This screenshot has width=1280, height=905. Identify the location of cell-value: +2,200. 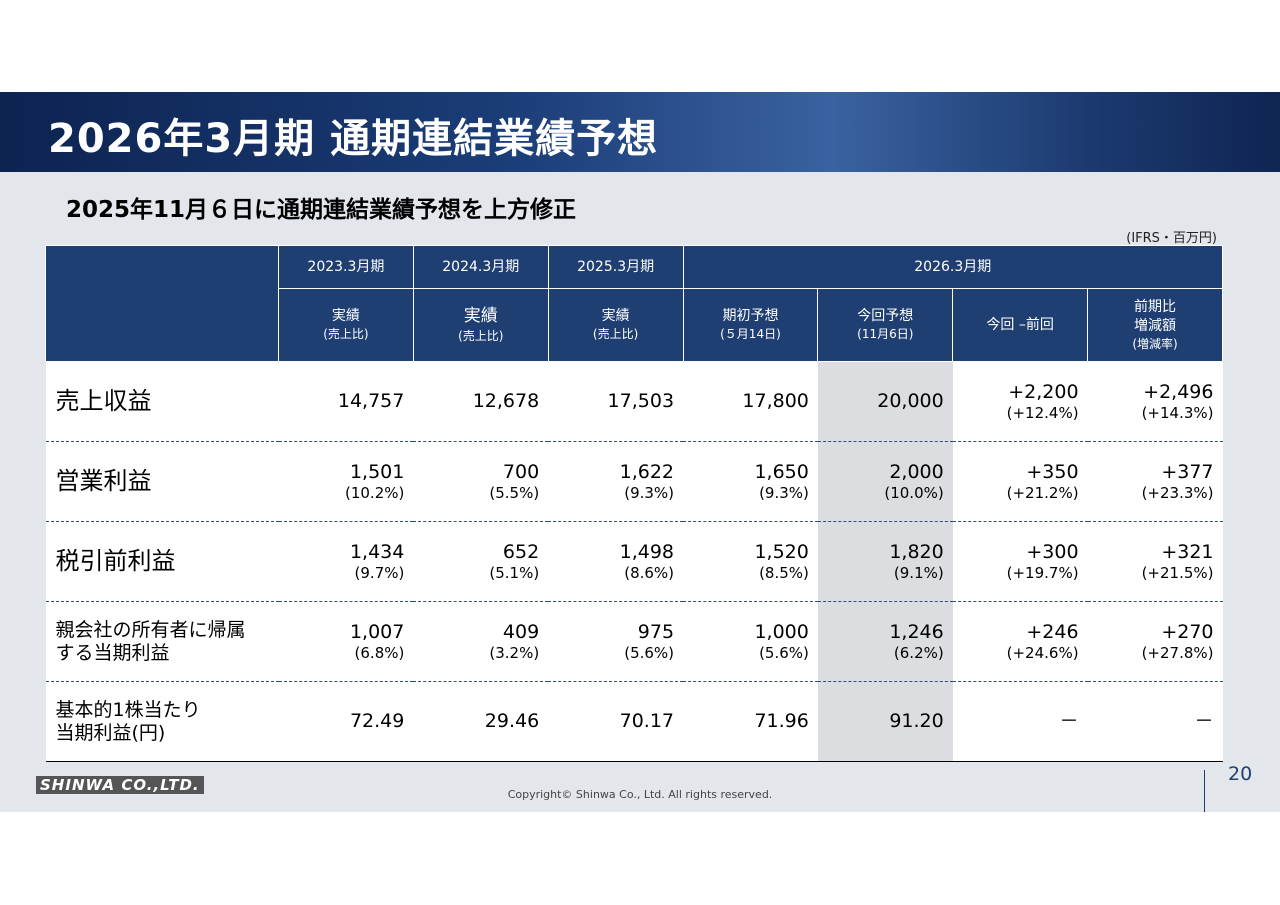
(1043, 392).